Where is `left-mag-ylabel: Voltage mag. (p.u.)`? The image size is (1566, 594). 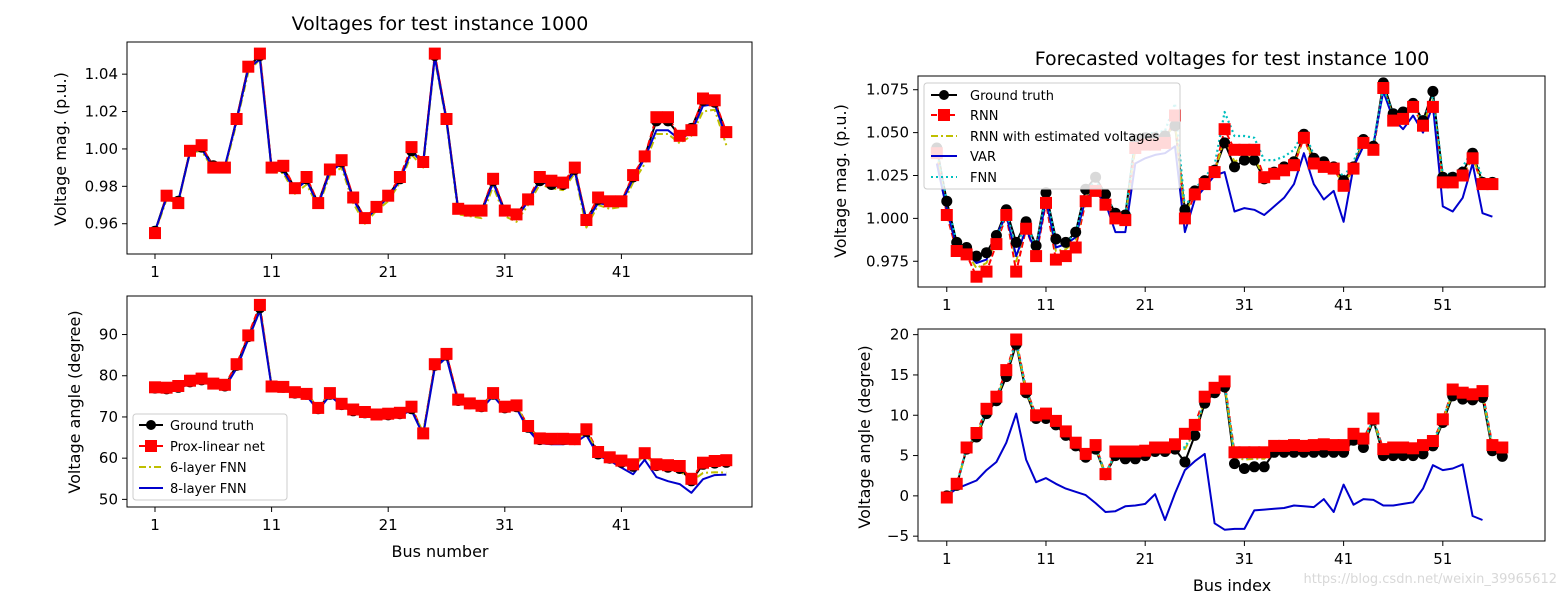
left-mag-ylabel: Voltage mag. (p.u.) is located at coordinates (60, 149).